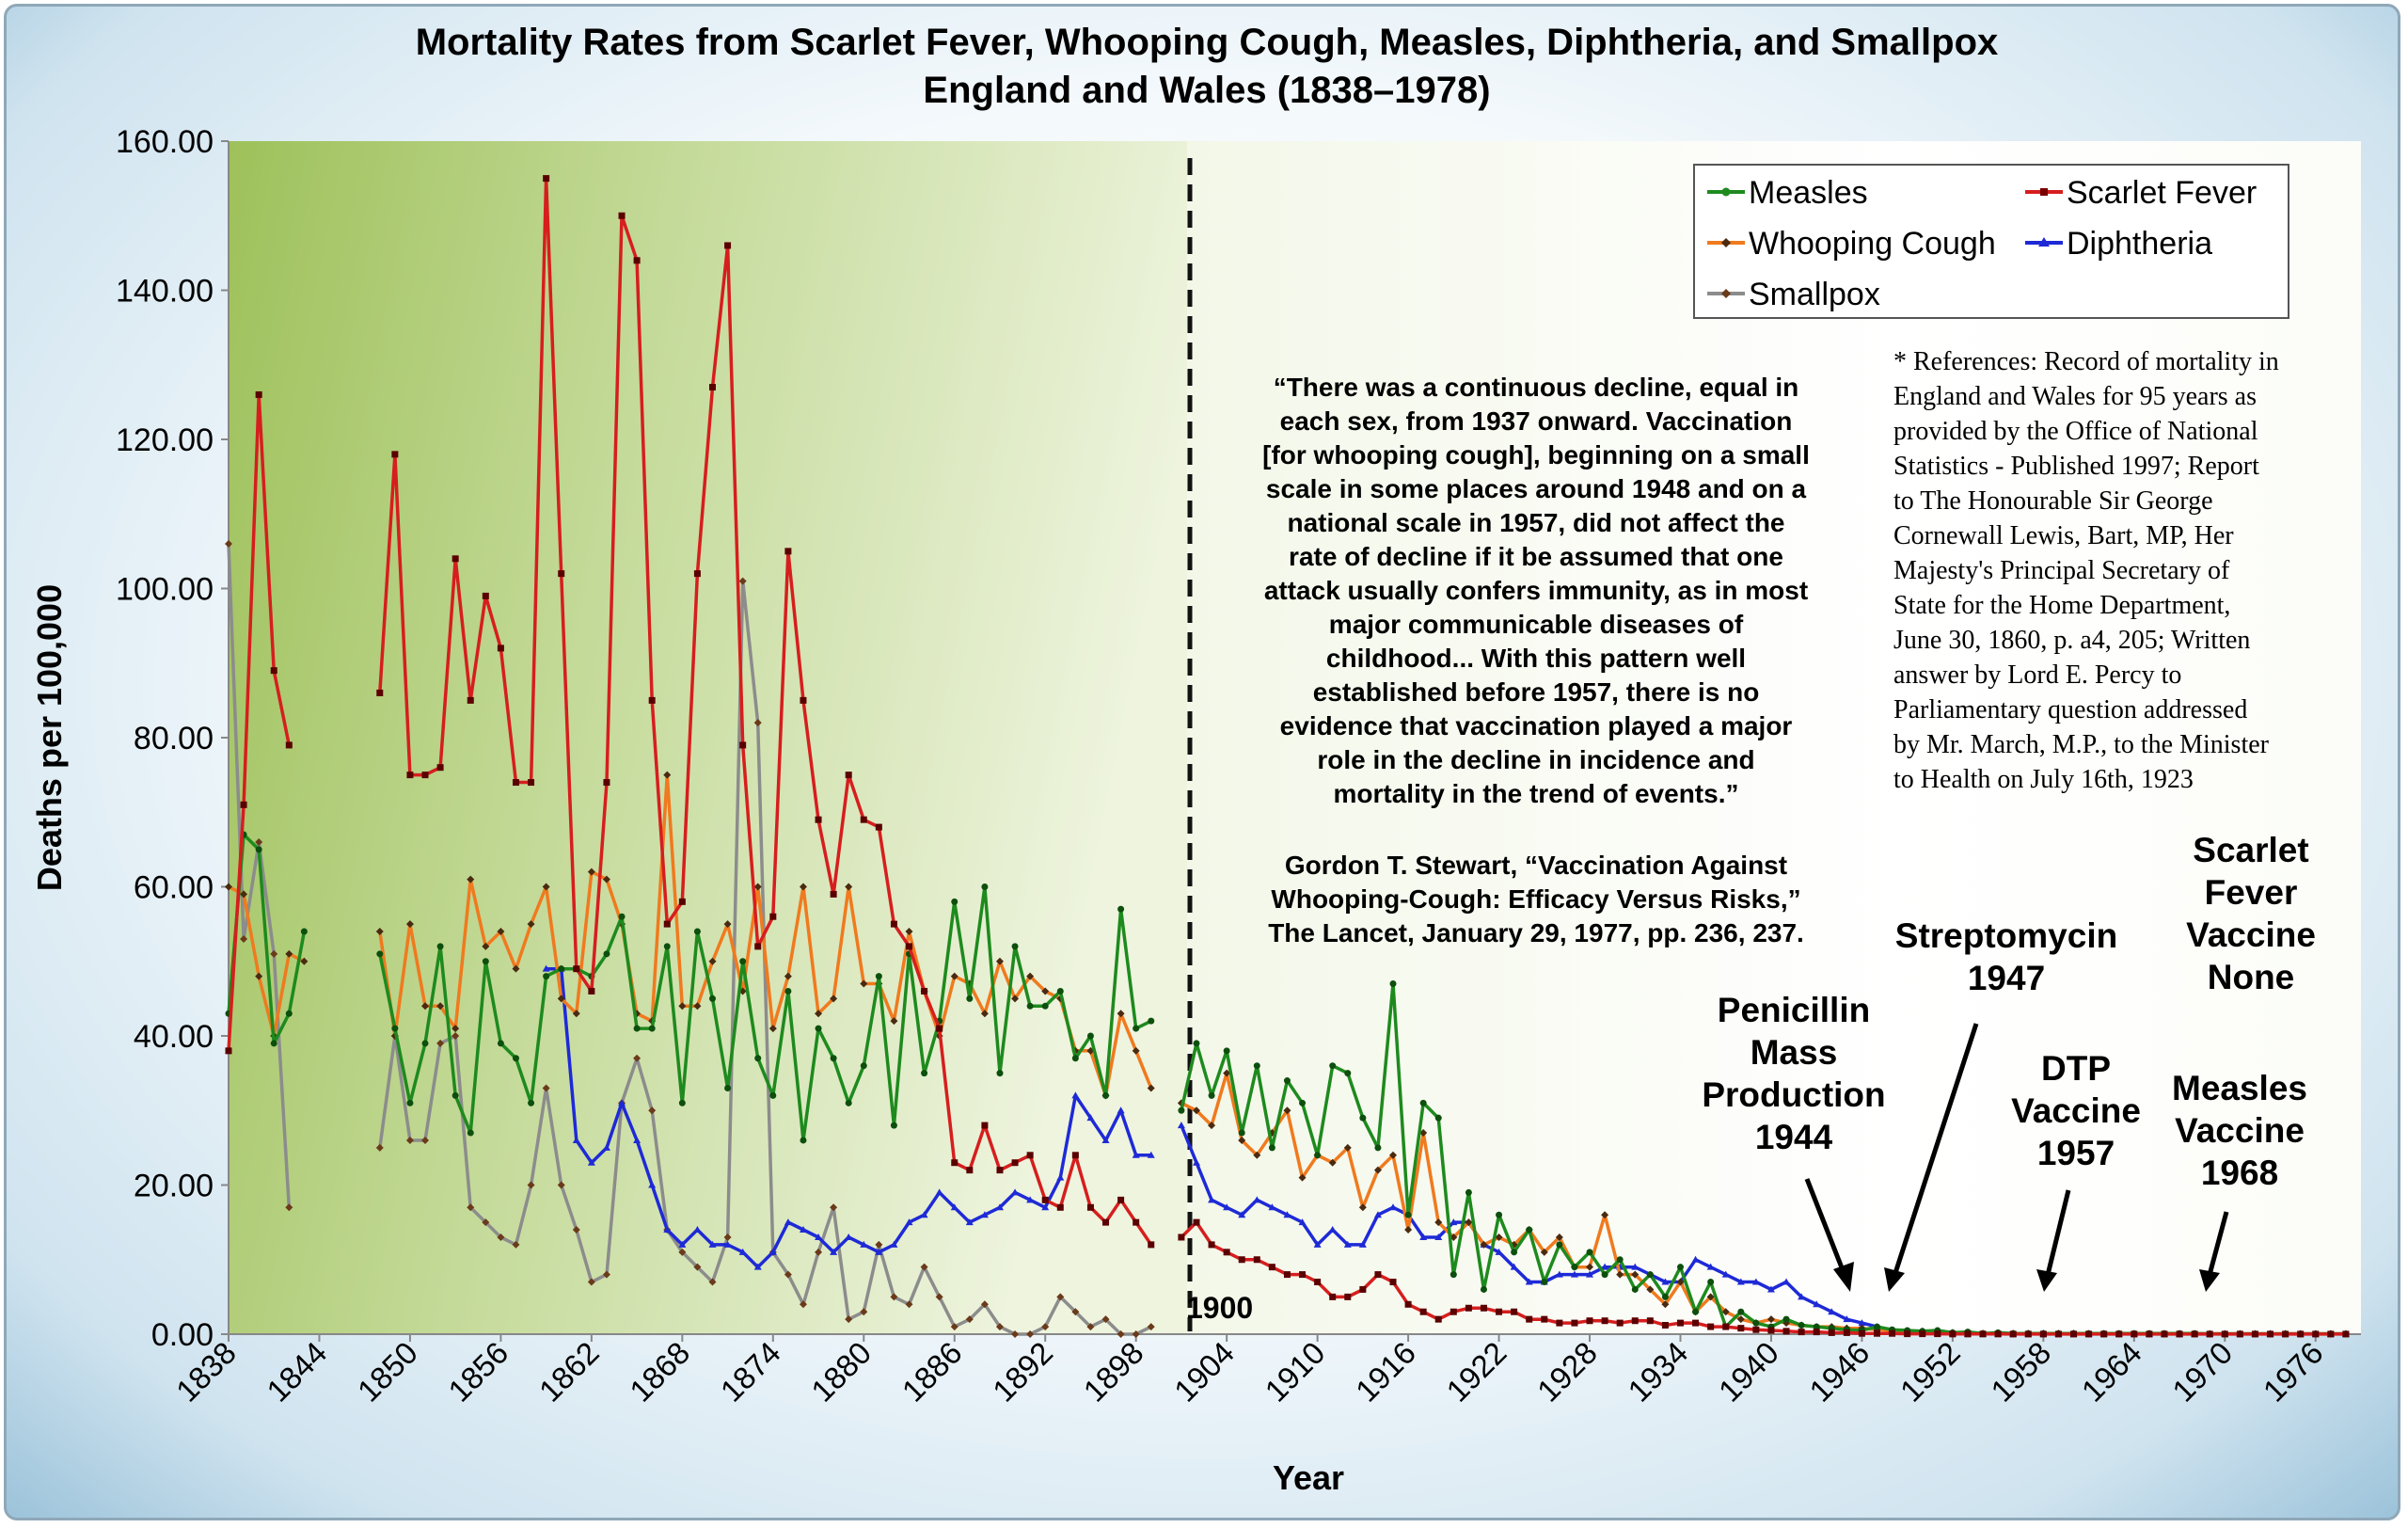  I want to click on x-tick-label: 1970, so click(2202, 1372).